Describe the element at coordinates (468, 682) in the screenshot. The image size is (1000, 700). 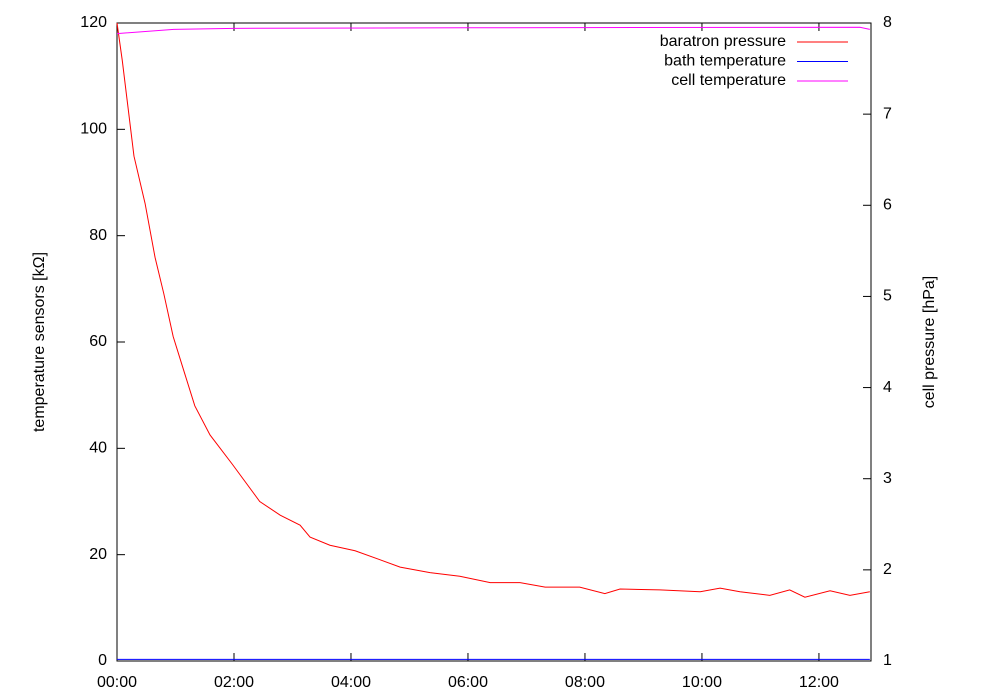
I see `x-tick-label: 06:00` at that location.